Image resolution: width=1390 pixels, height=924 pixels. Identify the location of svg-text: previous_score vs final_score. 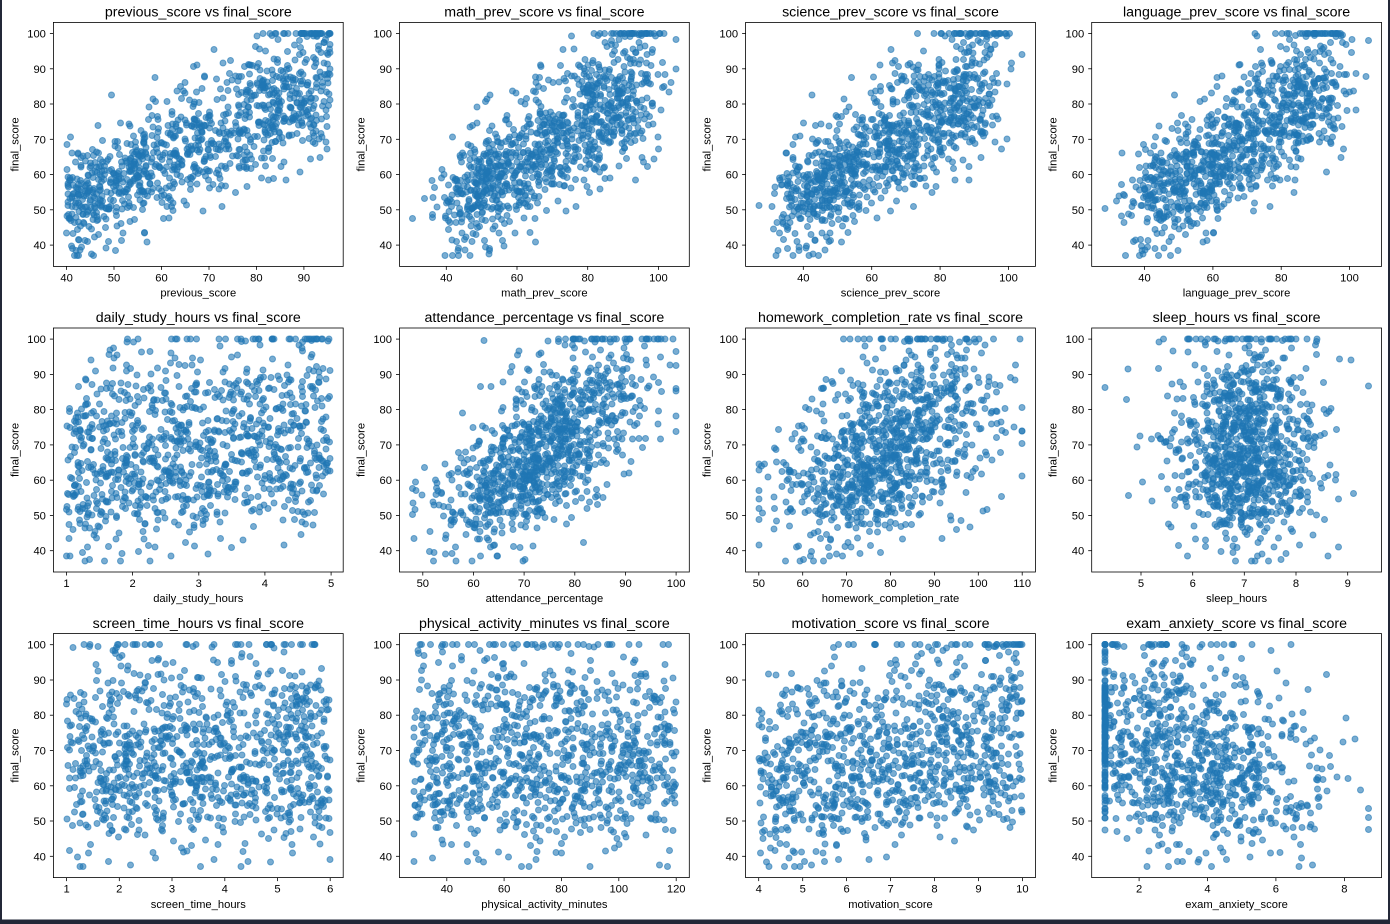
(198, 13).